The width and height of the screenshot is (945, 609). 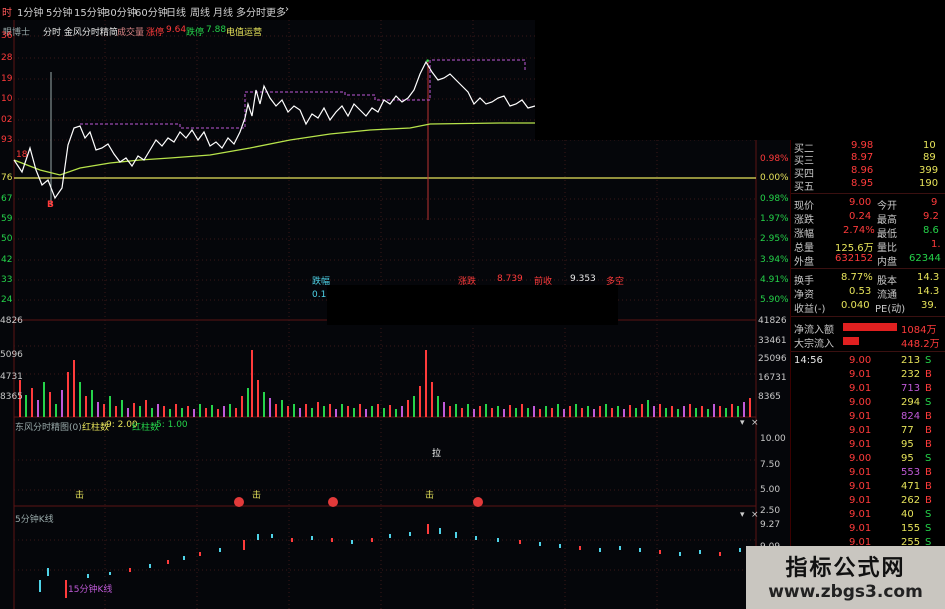 I want to click on price-tick: 59, so click(x=7, y=219).